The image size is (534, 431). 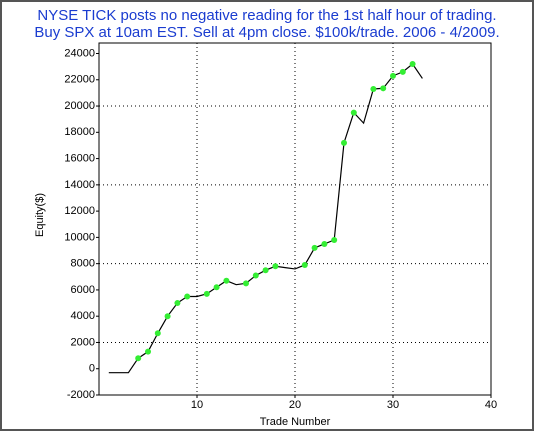 What do you see at coordinates (92, 369) in the screenshot?
I see `y-tick-label: 0` at bounding box center [92, 369].